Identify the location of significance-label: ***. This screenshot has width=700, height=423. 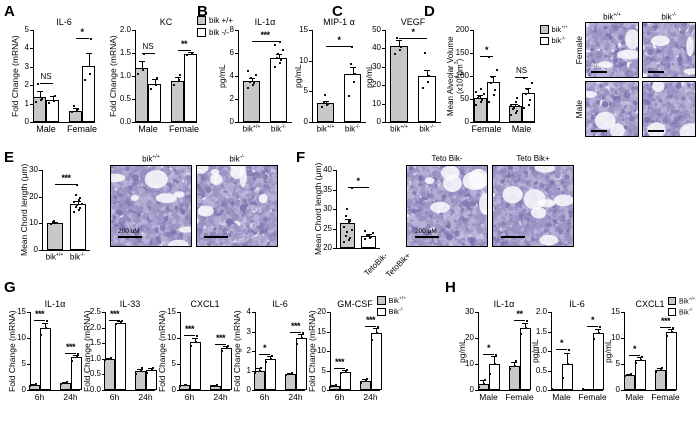
(295, 326).